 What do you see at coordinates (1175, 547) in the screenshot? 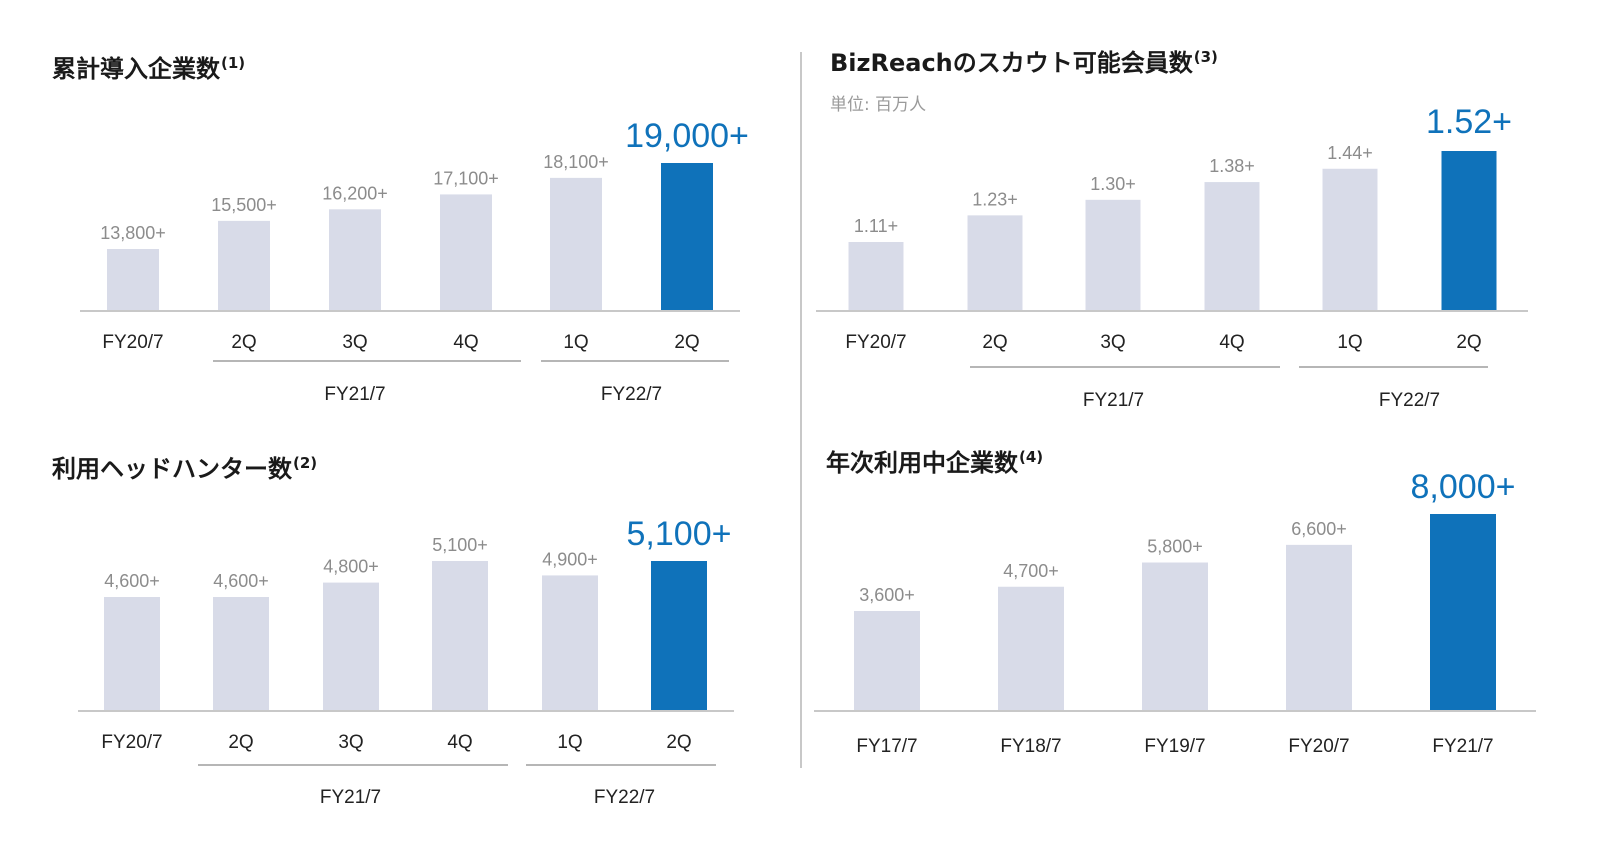
I see `data-label: 5,800+` at bounding box center [1175, 547].